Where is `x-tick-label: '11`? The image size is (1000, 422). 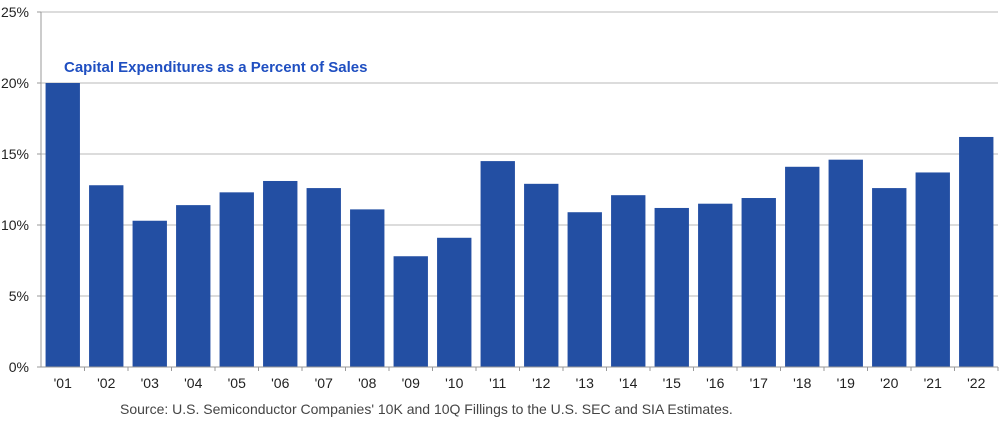
x-tick-label: '11 is located at coordinates (497, 383).